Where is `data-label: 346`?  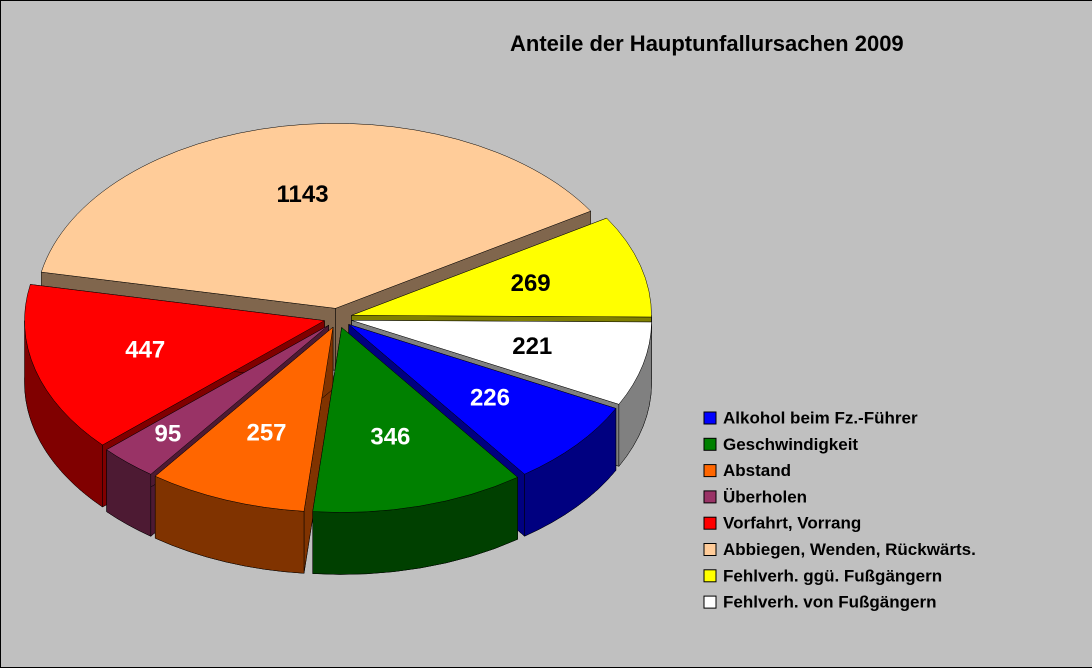 data-label: 346 is located at coordinates (390, 436).